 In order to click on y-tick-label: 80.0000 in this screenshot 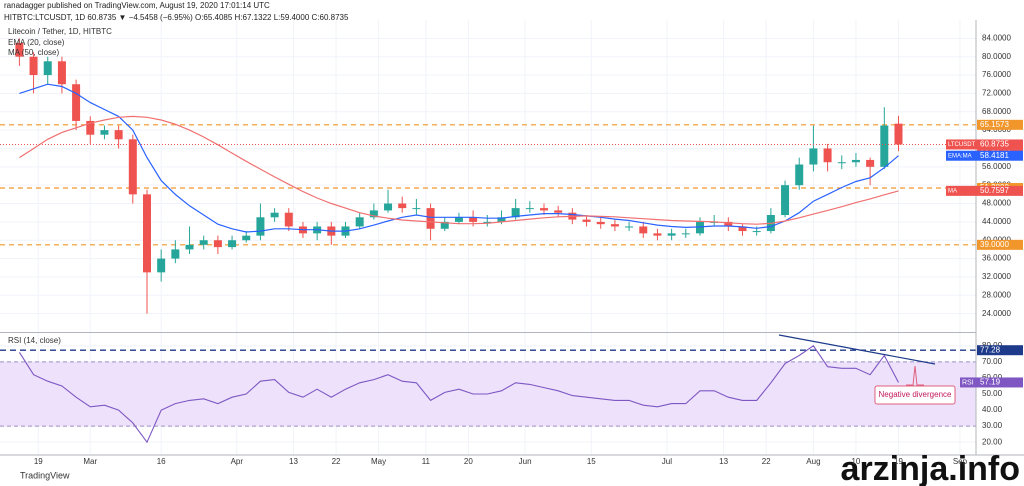, I will do `click(996, 56)`.